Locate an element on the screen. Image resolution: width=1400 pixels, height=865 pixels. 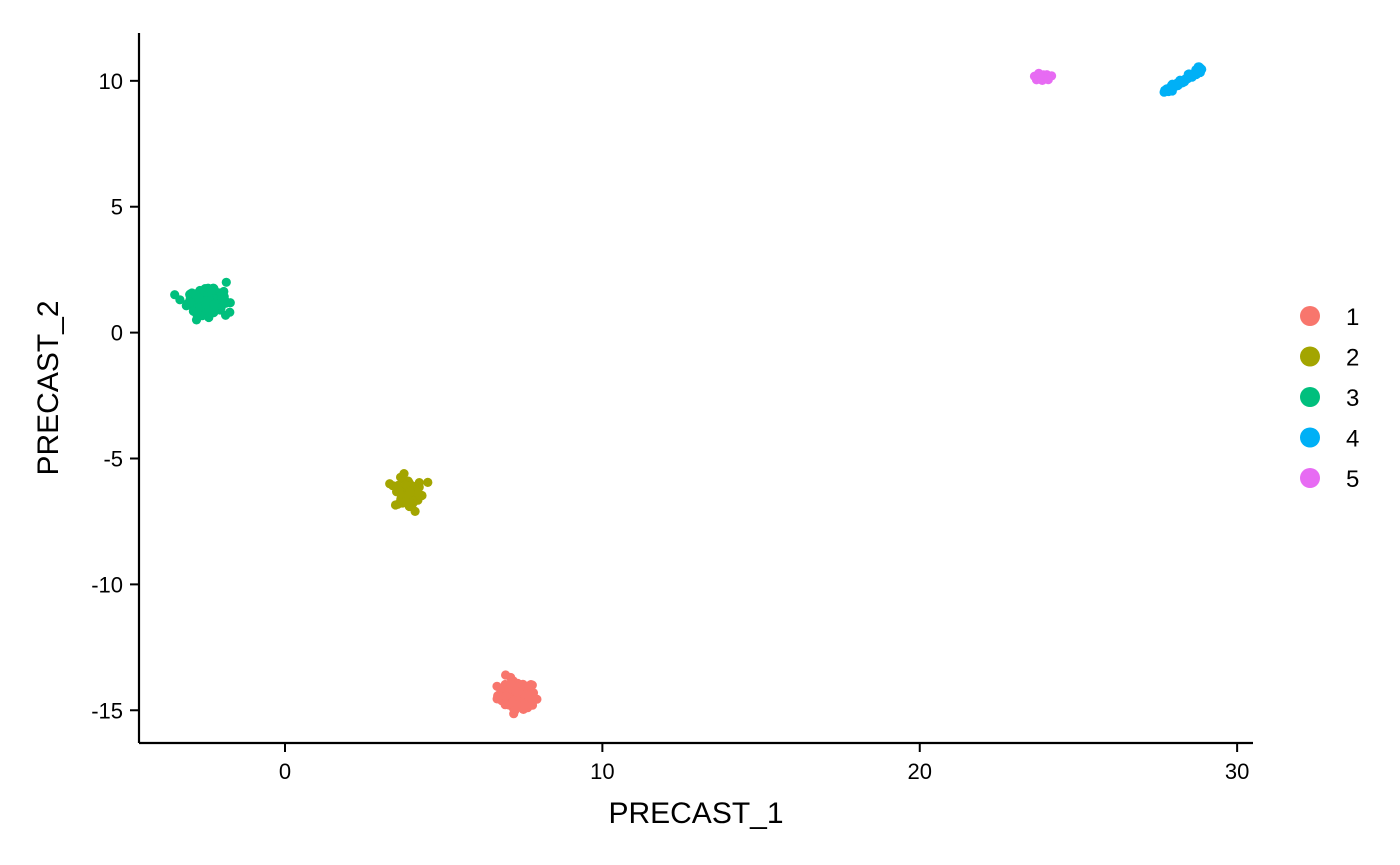
legend-label-4: 4 is located at coordinates (1352, 439).